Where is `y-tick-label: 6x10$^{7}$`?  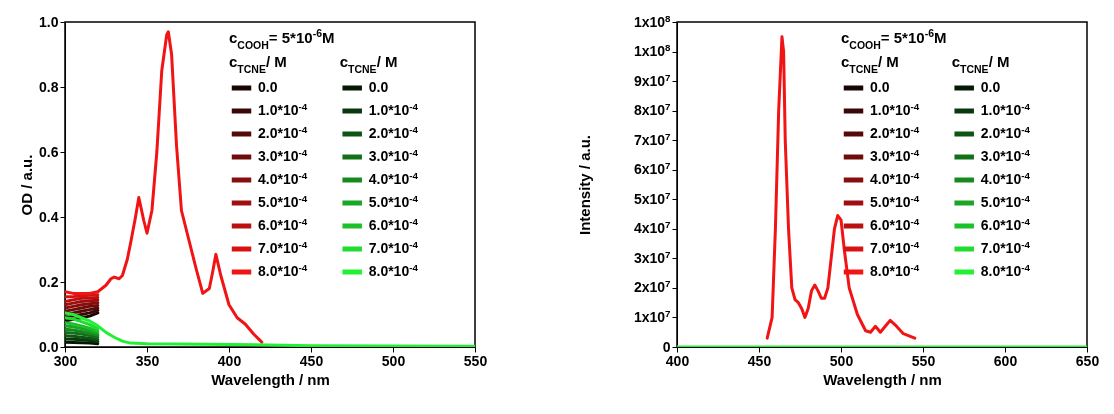
y-tick-label: 6x10$^{7}$ is located at coordinates (652, 168).